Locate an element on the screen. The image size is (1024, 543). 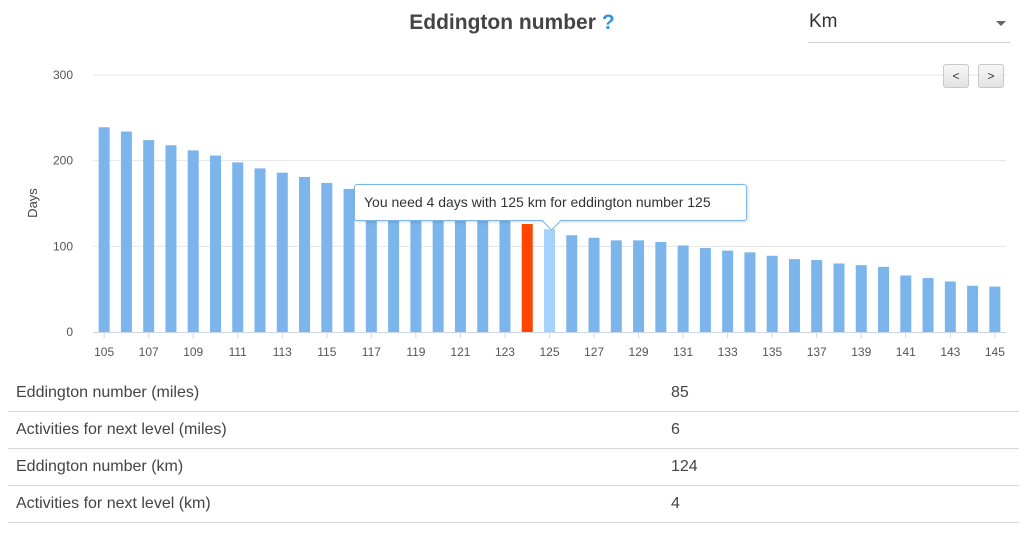
x-tick-label: 121 is located at coordinates (460, 352).